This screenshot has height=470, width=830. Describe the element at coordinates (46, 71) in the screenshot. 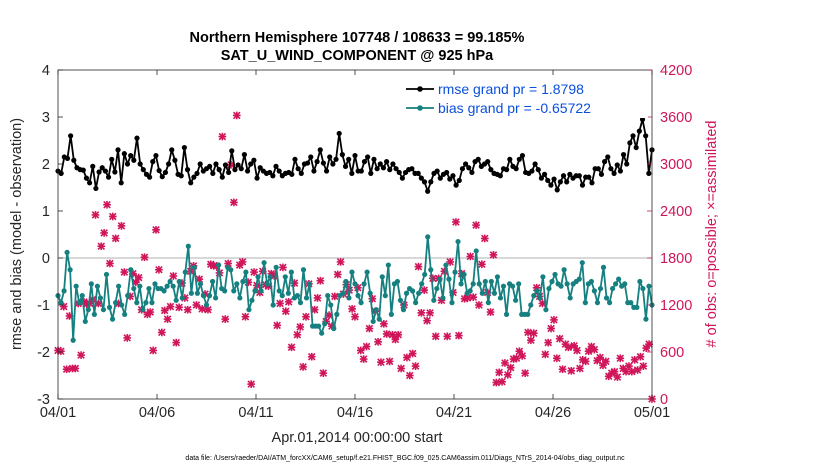

I see `y-tick-label: 4` at that location.